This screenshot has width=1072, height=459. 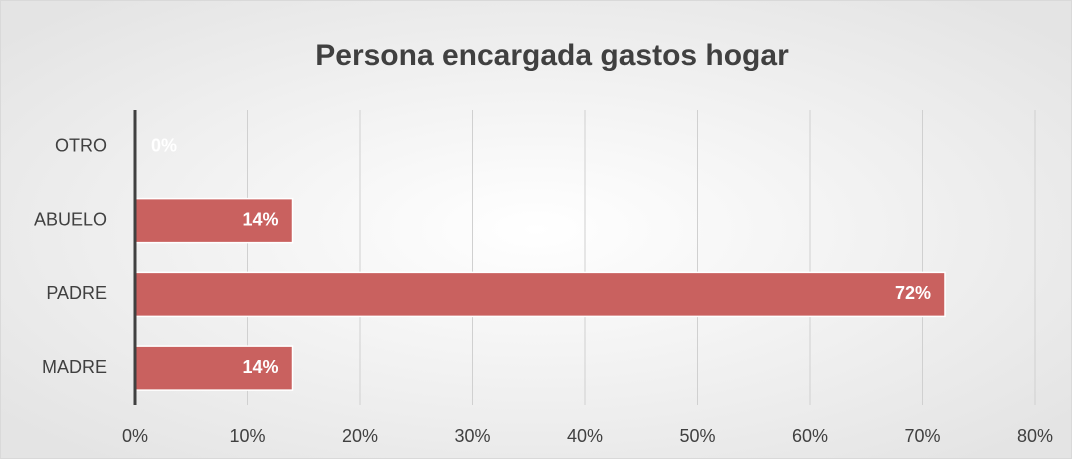 What do you see at coordinates (810, 436) in the screenshot?
I see `x-tick-label: 60%` at bounding box center [810, 436].